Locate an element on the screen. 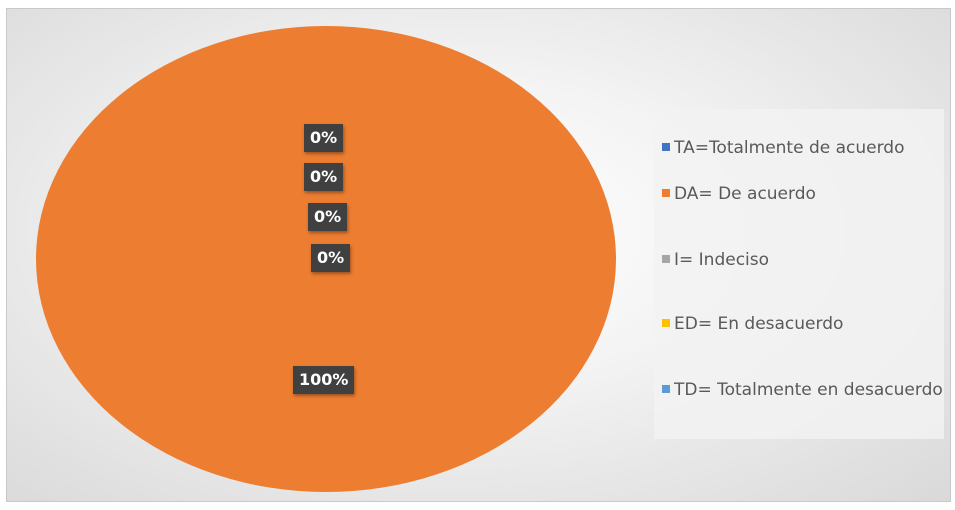 This screenshot has width=955, height=510. data-label-ta: 0% is located at coordinates (324, 138).